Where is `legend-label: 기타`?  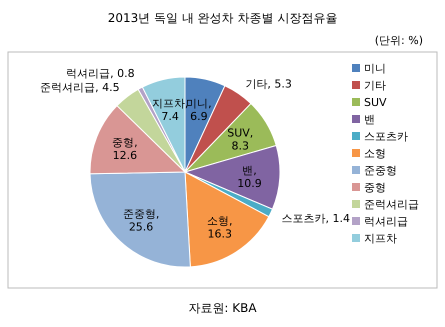
legend-label: 기타 is located at coordinates (375, 85).